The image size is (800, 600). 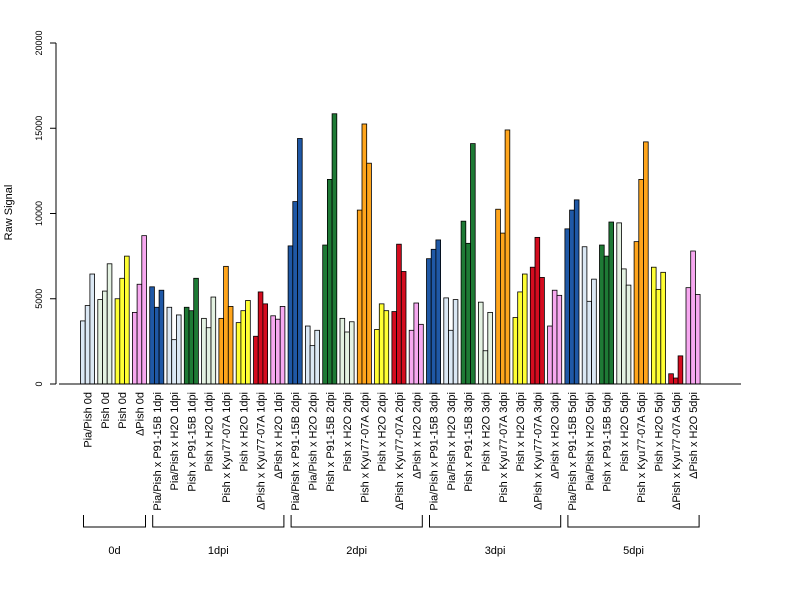 What do you see at coordinates (39, 383) in the screenshot?
I see `y-tick-label: 0` at bounding box center [39, 383].